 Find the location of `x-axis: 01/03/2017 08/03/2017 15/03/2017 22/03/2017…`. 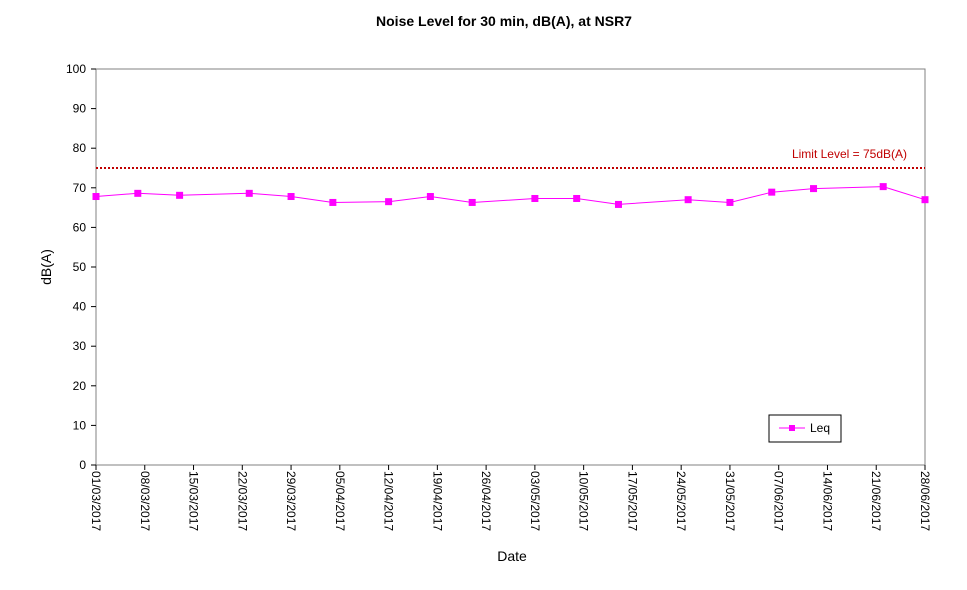

x-axis: 01/03/2017 08/03/2017 15/03/2017 22/03/2017… is located at coordinates (510, 498).